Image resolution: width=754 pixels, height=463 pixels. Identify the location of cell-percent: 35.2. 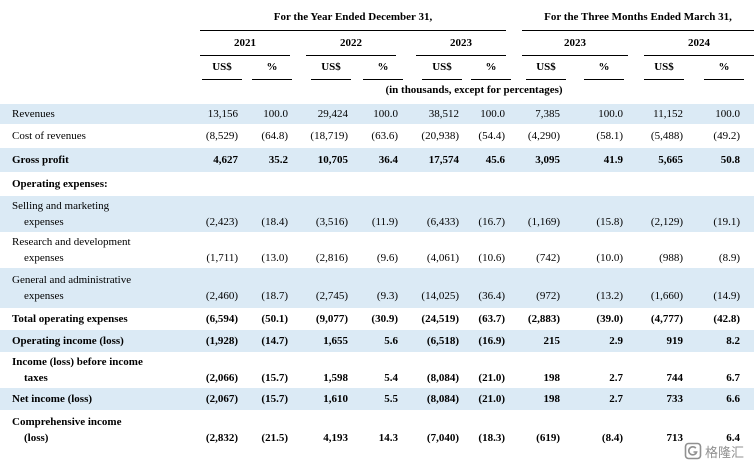
(278, 160).